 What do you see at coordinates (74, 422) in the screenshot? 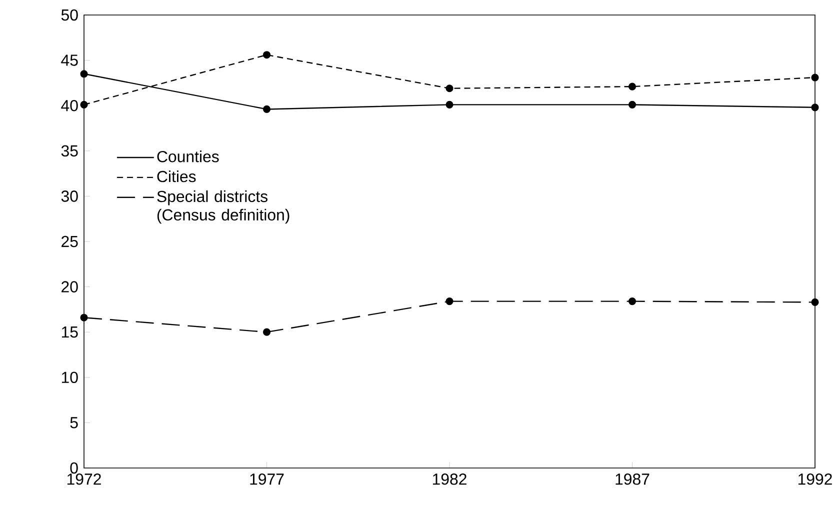
I see `y-tick-label: 5` at bounding box center [74, 422].